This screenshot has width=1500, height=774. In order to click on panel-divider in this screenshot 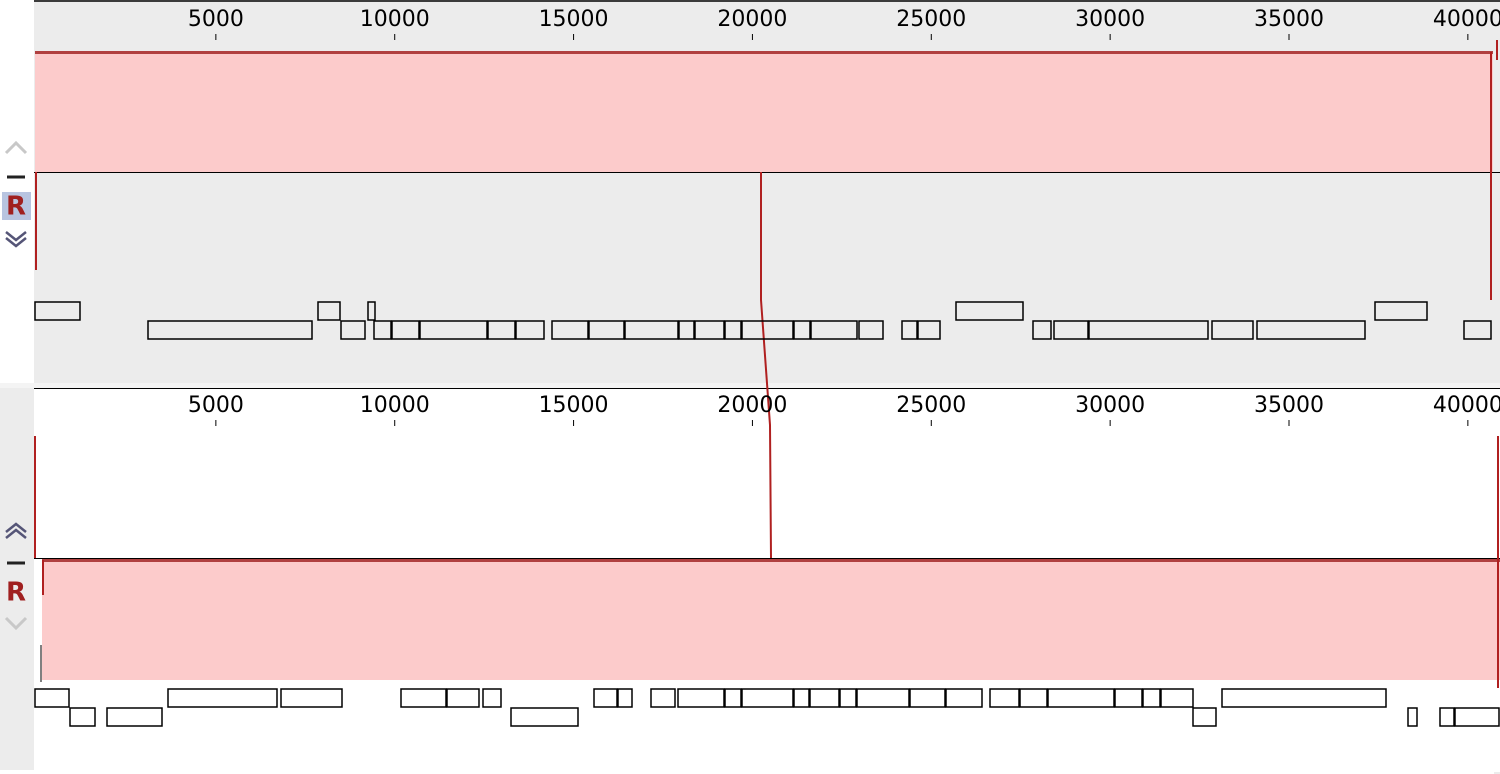, I will do `click(750, 385)`.